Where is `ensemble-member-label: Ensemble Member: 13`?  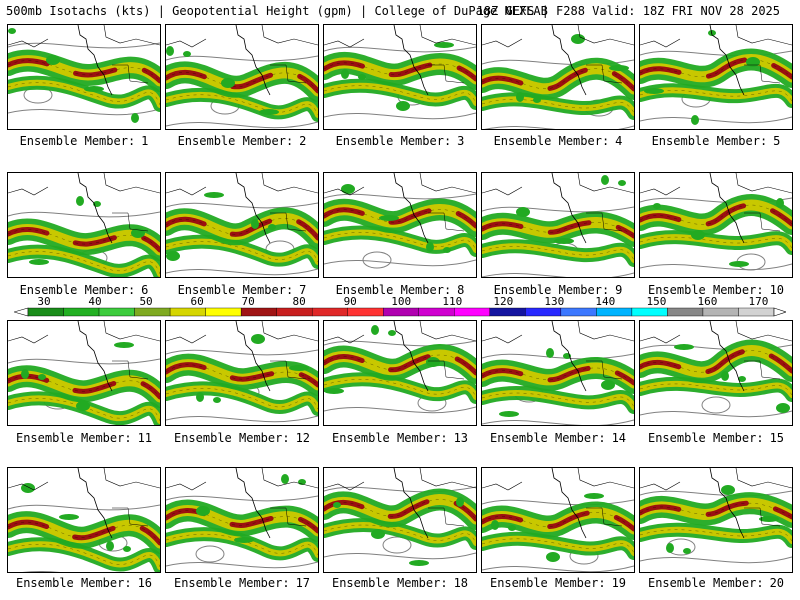
ensemble-member-label: Ensemble Member: 13 is located at coordinates (400, 438).